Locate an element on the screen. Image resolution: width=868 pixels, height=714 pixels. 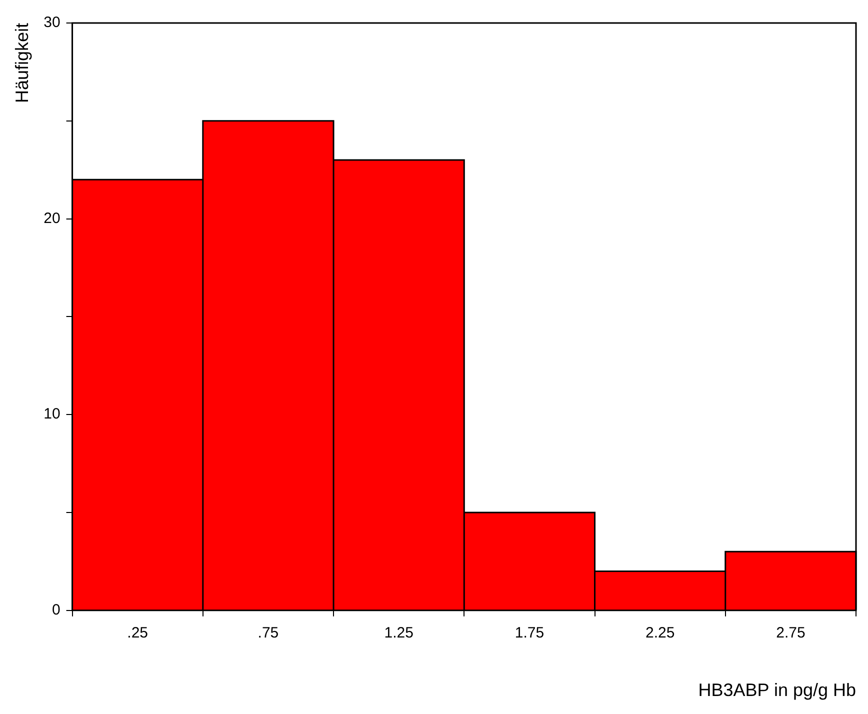
x-tick-label: 2.75 is located at coordinates (791, 633).